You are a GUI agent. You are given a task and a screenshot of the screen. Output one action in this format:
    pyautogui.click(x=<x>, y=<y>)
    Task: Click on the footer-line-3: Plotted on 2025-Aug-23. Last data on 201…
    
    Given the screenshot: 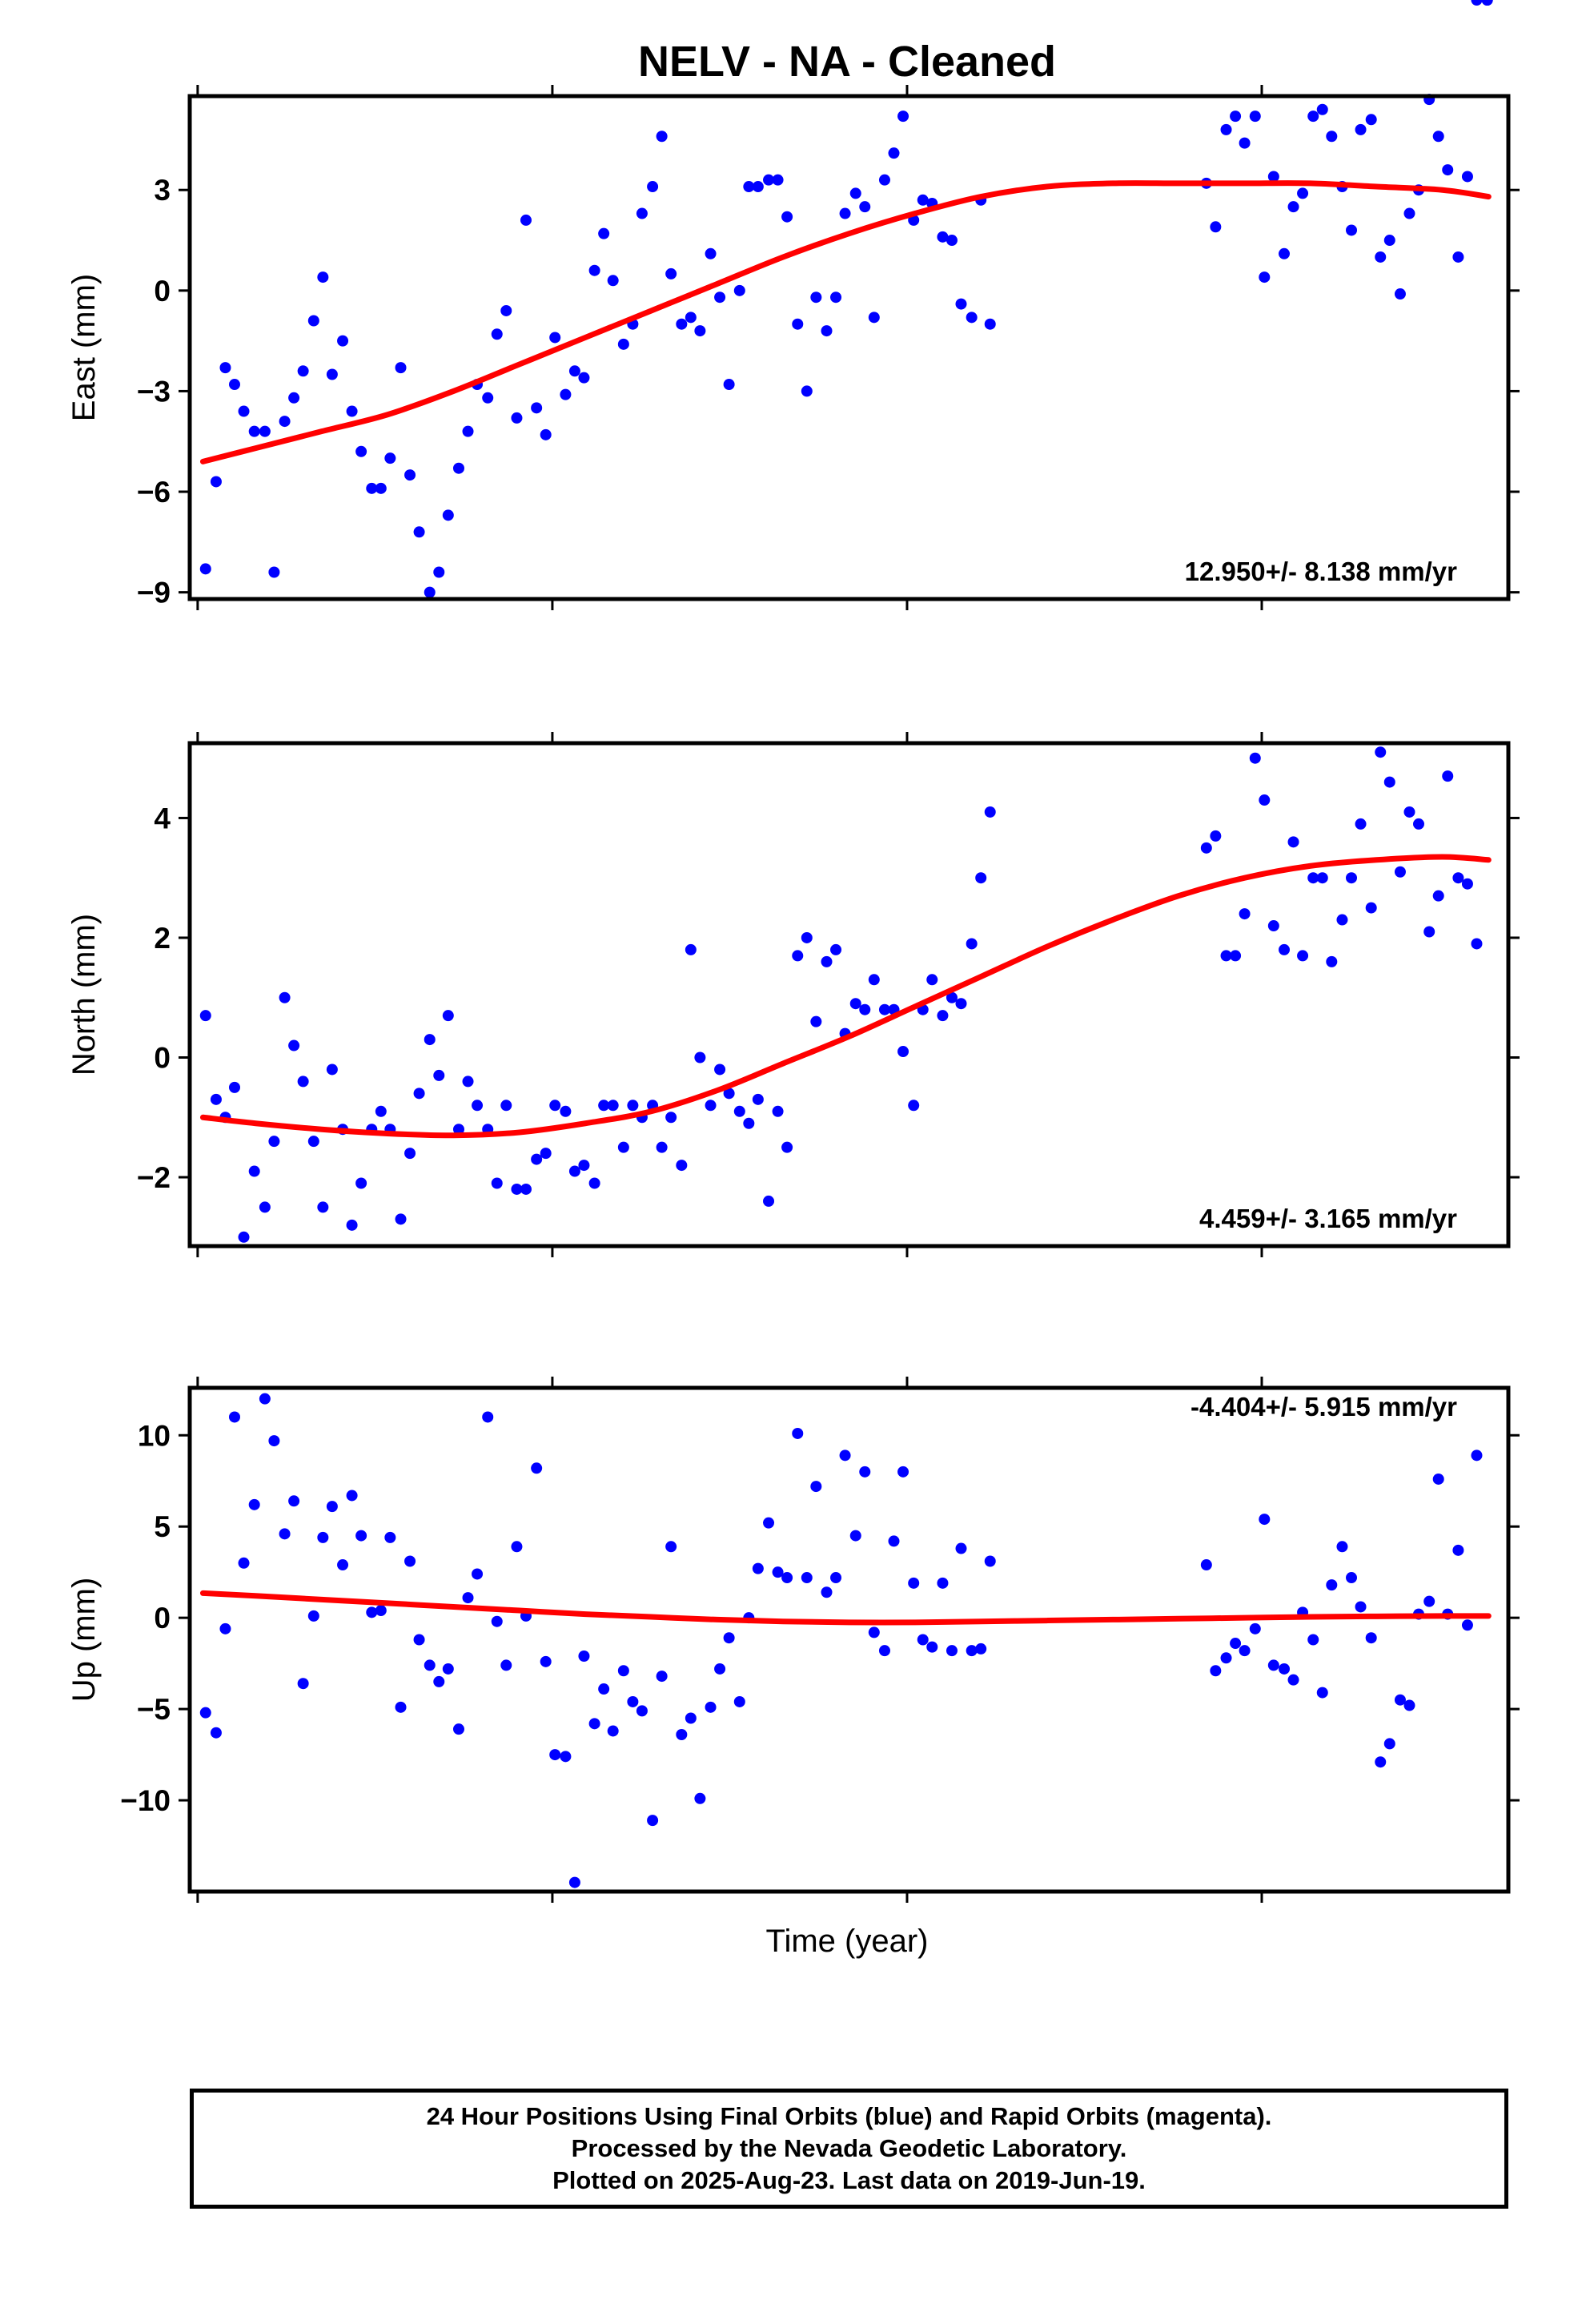 What is the action you would take?
    pyautogui.click(x=849, y=2180)
    